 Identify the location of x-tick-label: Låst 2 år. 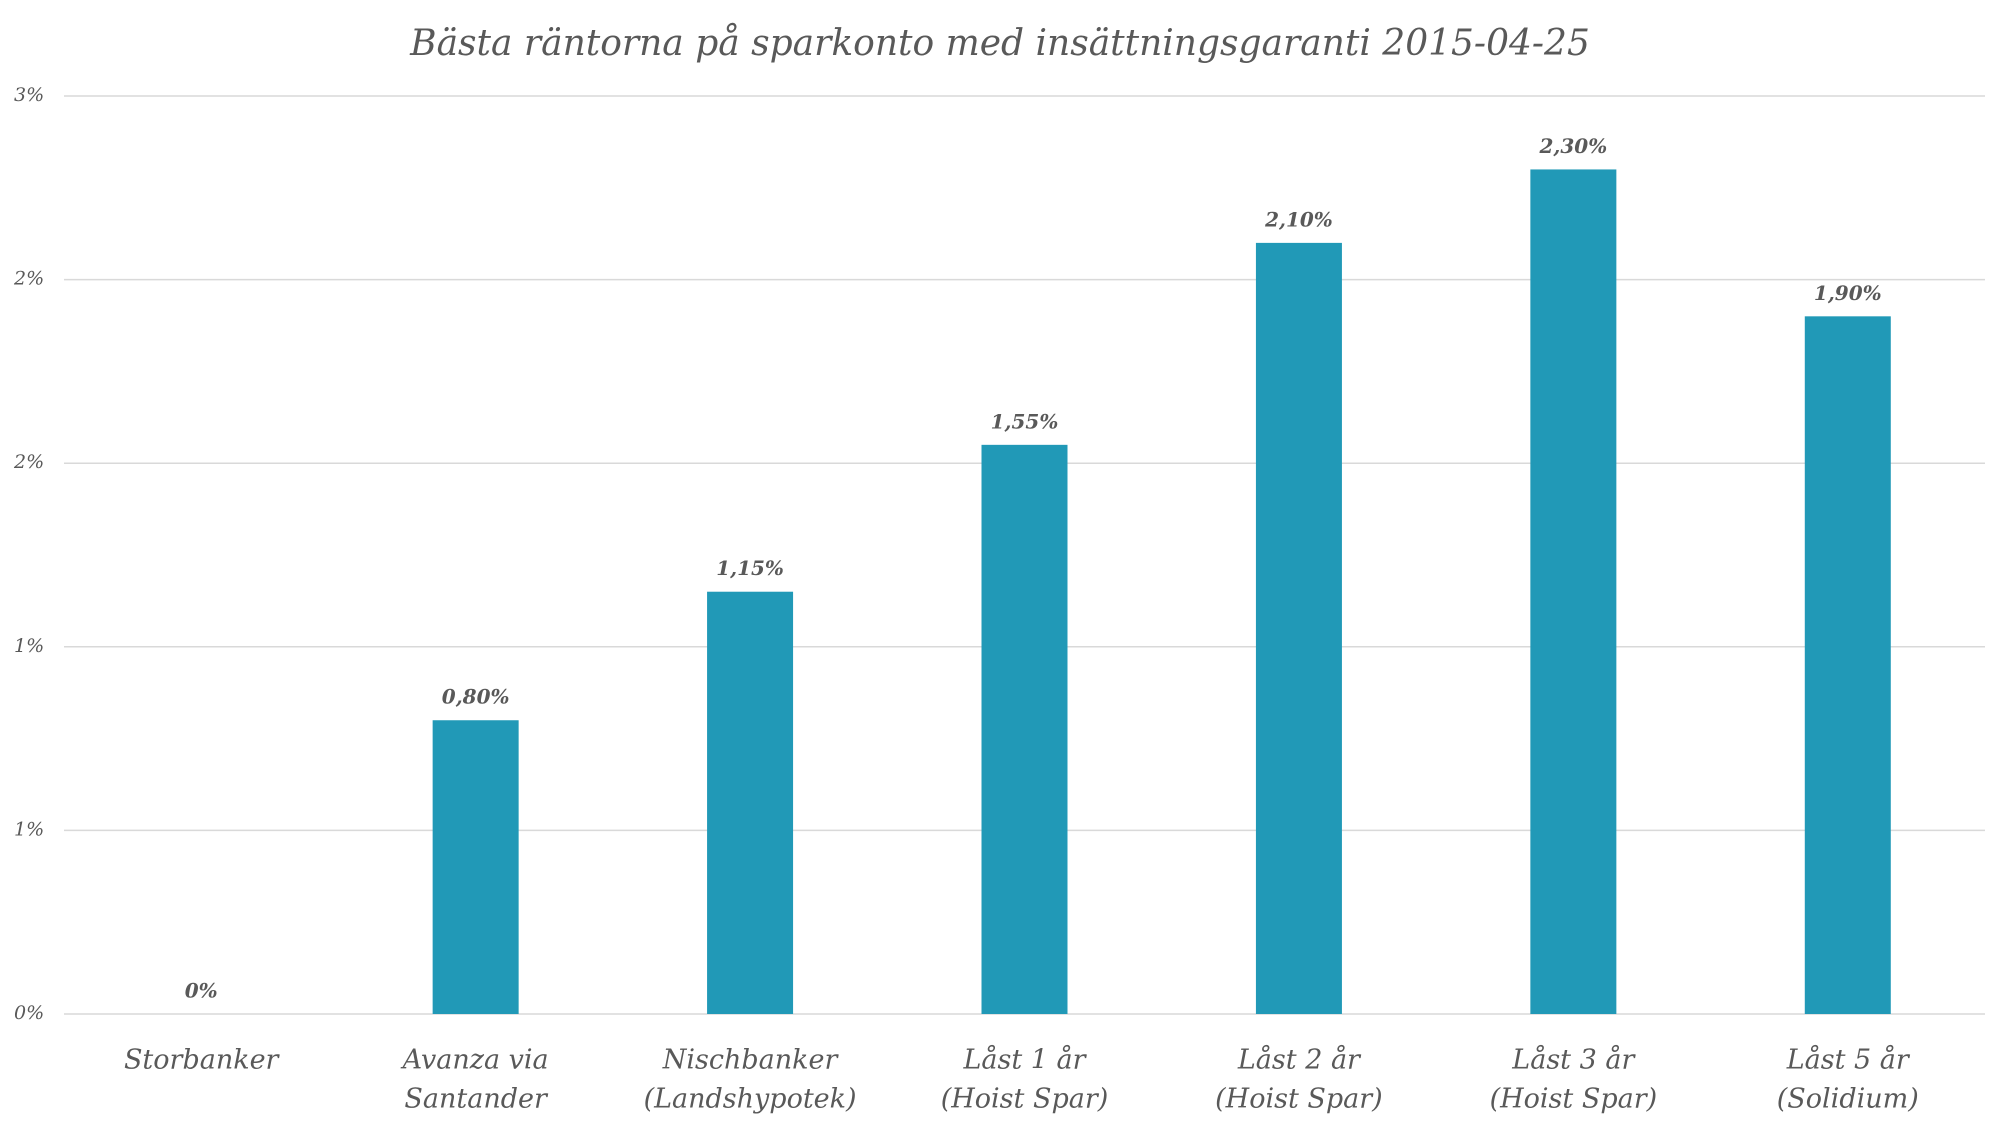
(1299, 1060).